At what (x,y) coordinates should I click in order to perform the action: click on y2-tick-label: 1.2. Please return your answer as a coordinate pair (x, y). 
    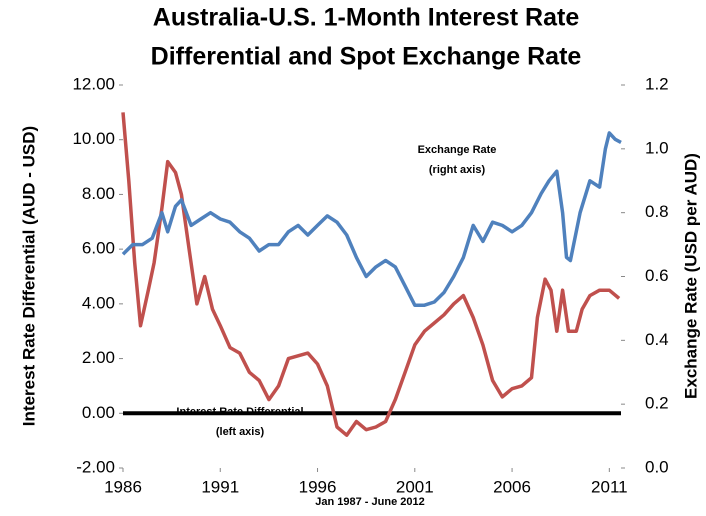
    Looking at the image, I should click on (657, 83).